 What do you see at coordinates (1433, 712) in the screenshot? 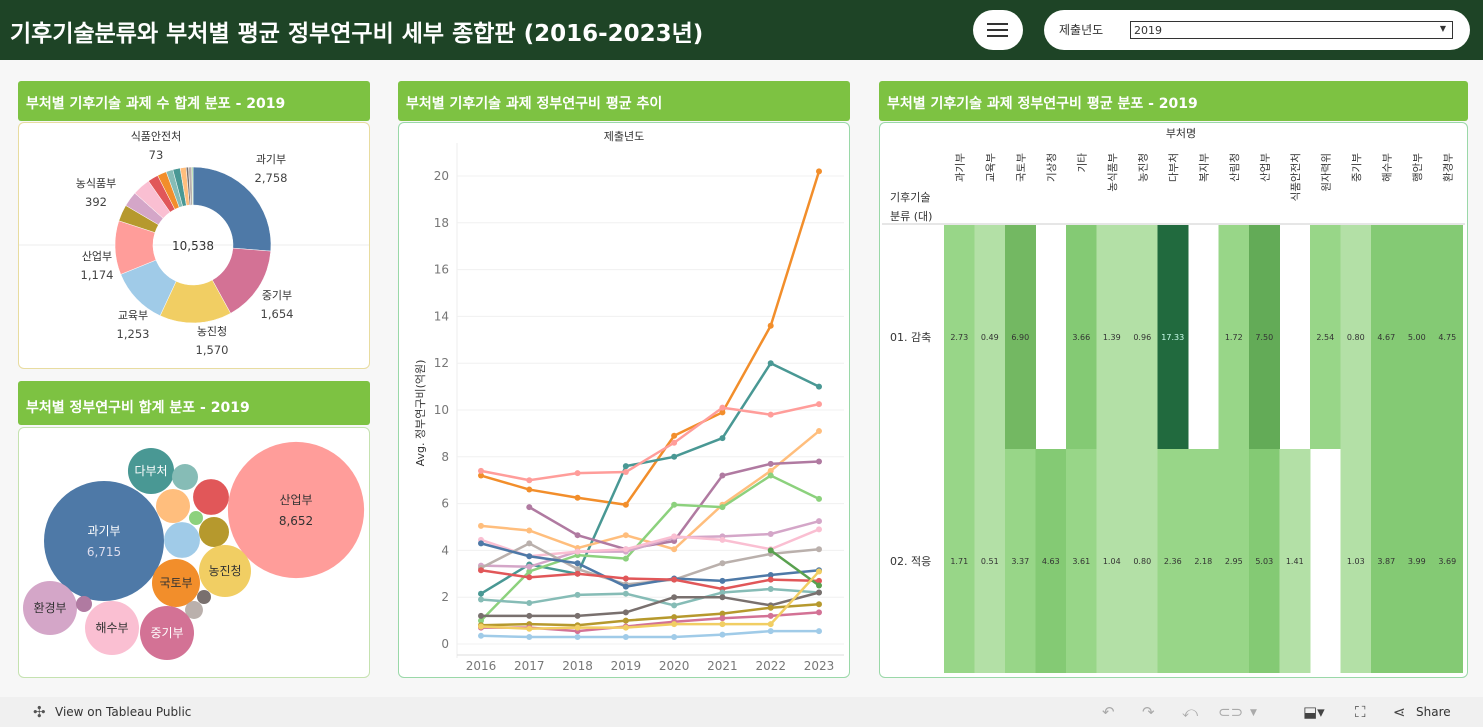
I see `share-button: Share` at bounding box center [1433, 712].